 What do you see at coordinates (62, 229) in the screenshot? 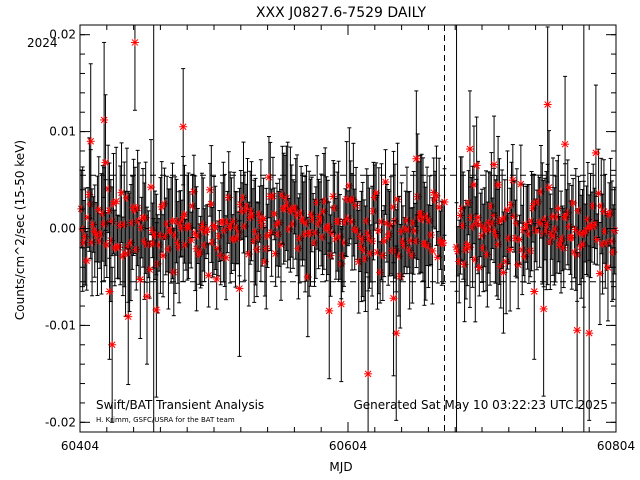
I see `y-tick-label: 0.00` at bounding box center [62, 229].